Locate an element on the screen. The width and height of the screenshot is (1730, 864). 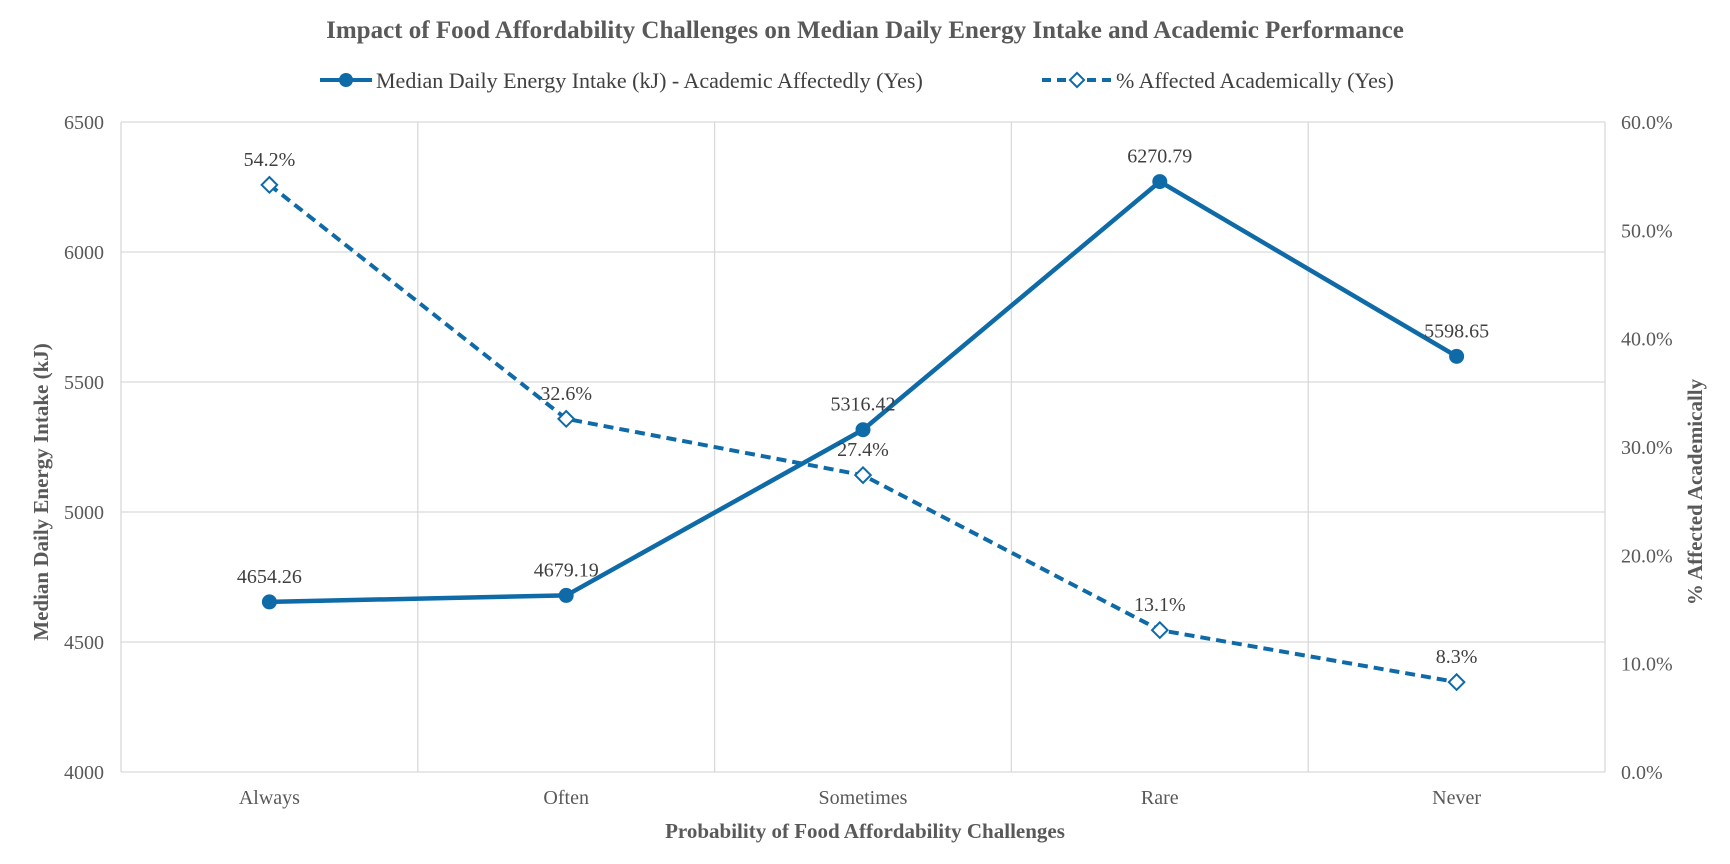
y-tick-label: 6500 is located at coordinates (84, 123).